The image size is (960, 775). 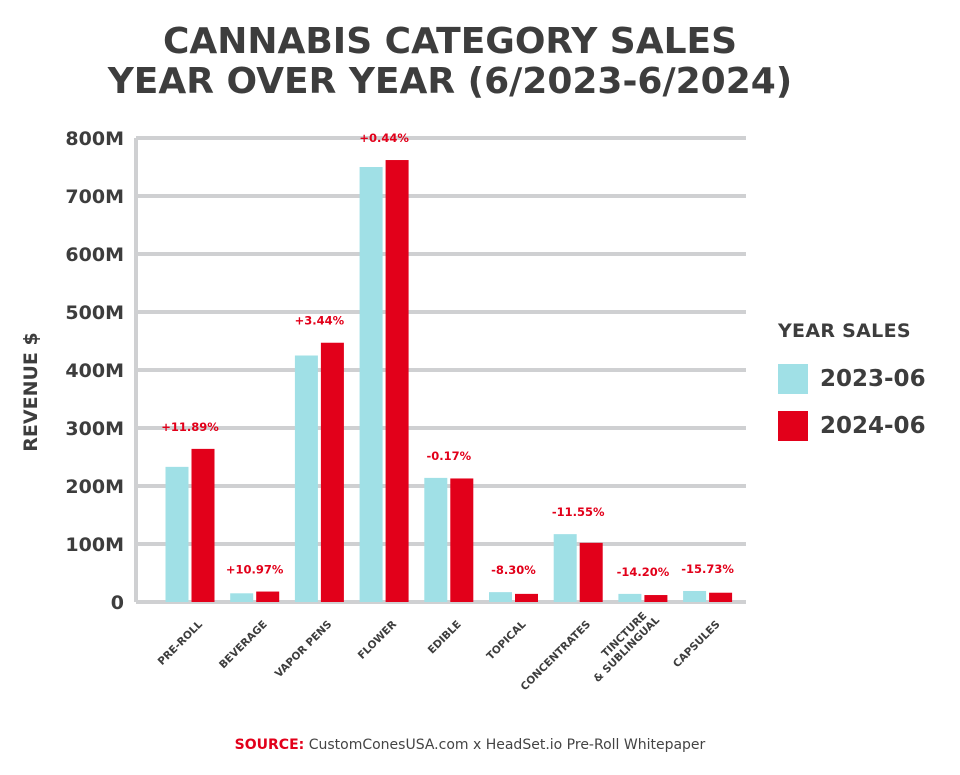 I want to click on y-tick-label: 700M, so click(x=94, y=197).